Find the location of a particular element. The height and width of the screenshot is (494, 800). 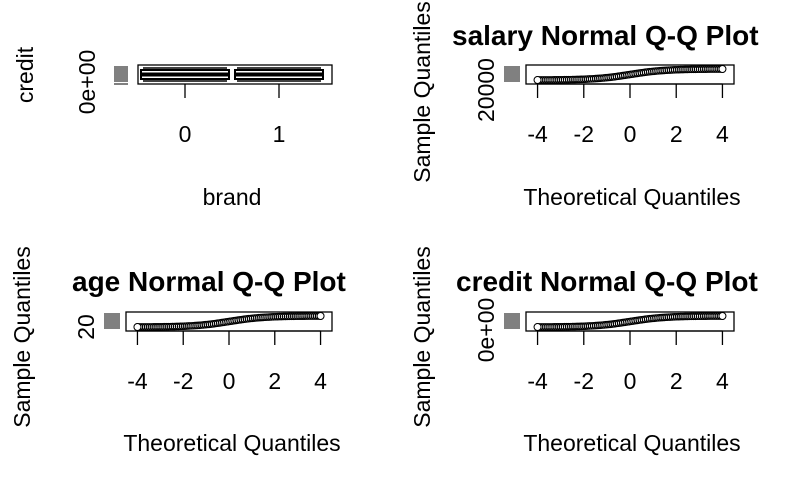

plot-frame is located at coordinates (235, 74).